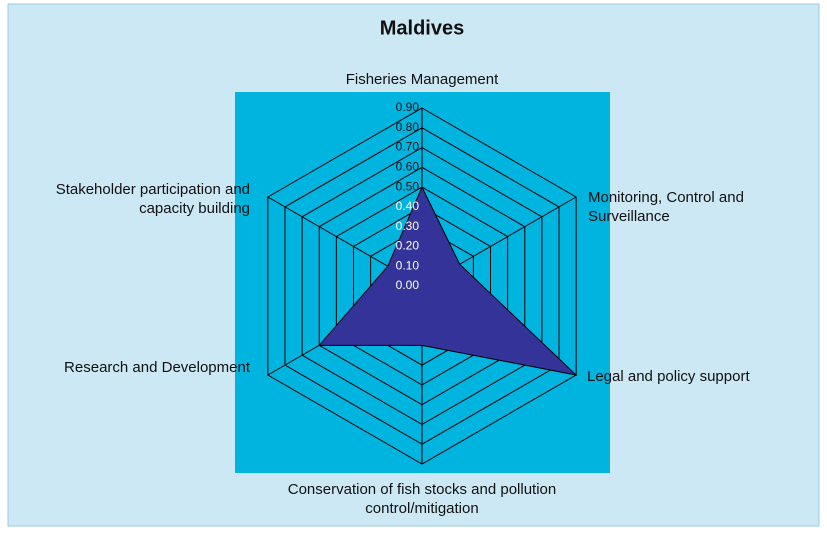  What do you see at coordinates (666, 207) in the screenshot?
I see `axis-label: Monitoring, Control and Surveillance` at bounding box center [666, 207].